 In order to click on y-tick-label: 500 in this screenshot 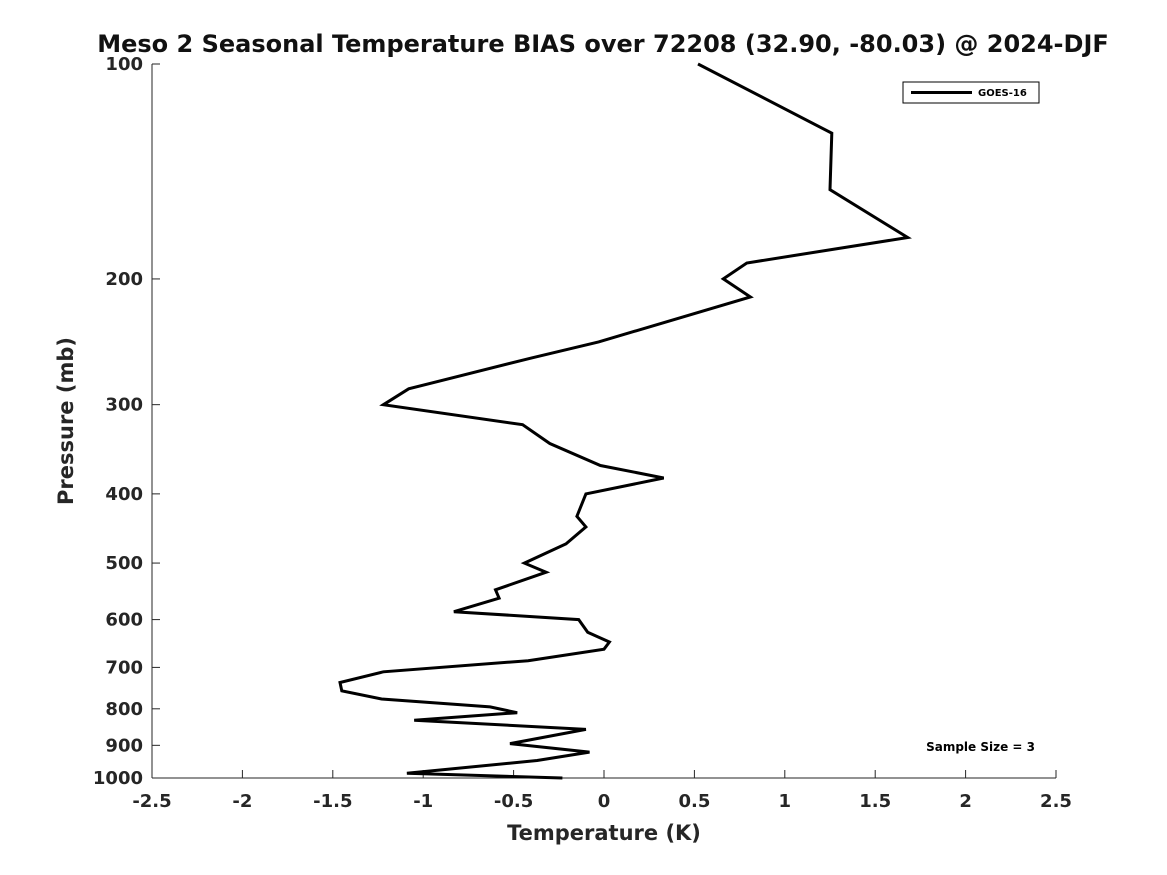, I will do `click(124, 563)`.